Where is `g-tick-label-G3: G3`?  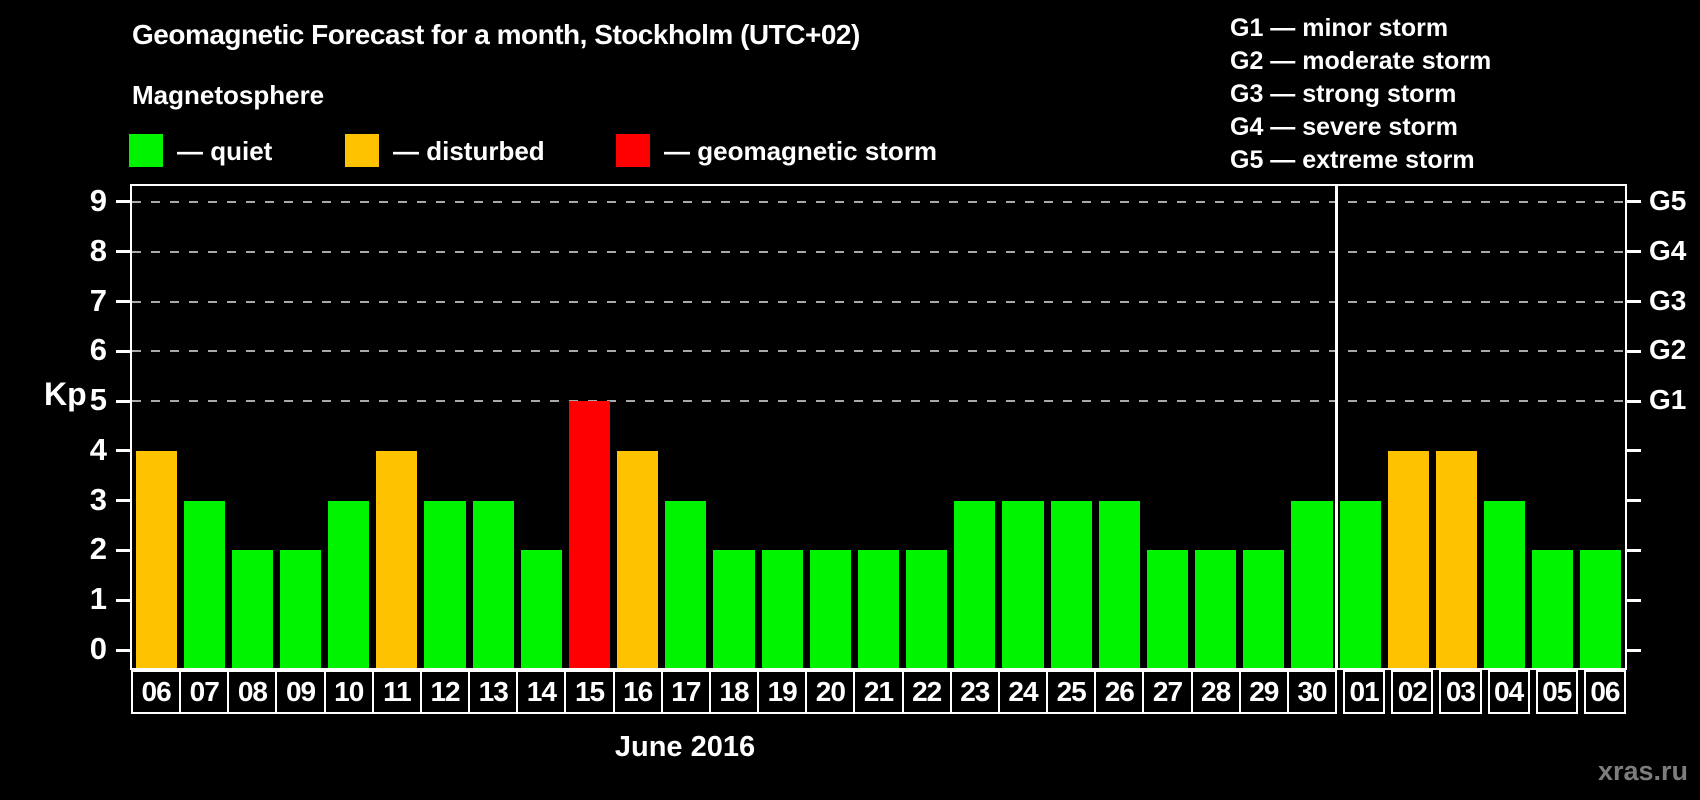
g-tick-label-G3: G3 is located at coordinates (1668, 300).